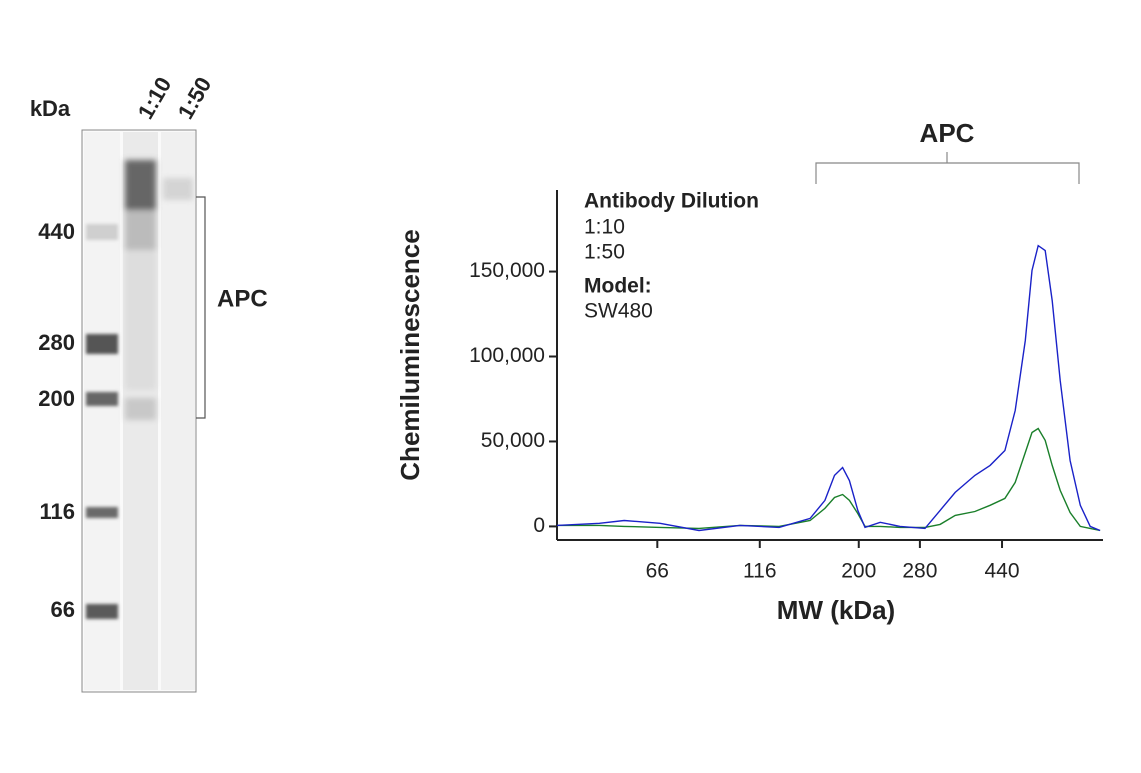 The width and height of the screenshot is (1141, 773). Describe the element at coordinates (507, 355) in the screenshot. I see `y-tick-label: 100,000` at that location.